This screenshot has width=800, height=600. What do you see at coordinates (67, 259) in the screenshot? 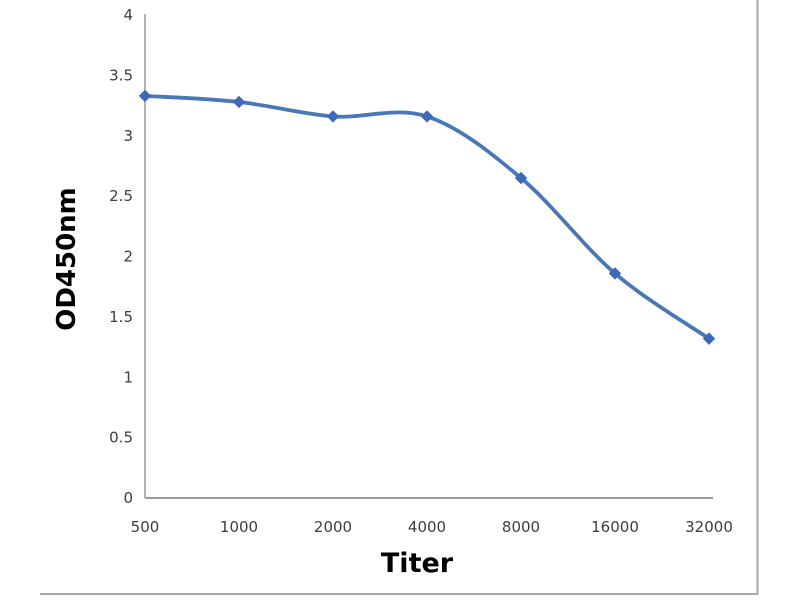
I see `y-axis-title: OD450nm` at bounding box center [67, 259].